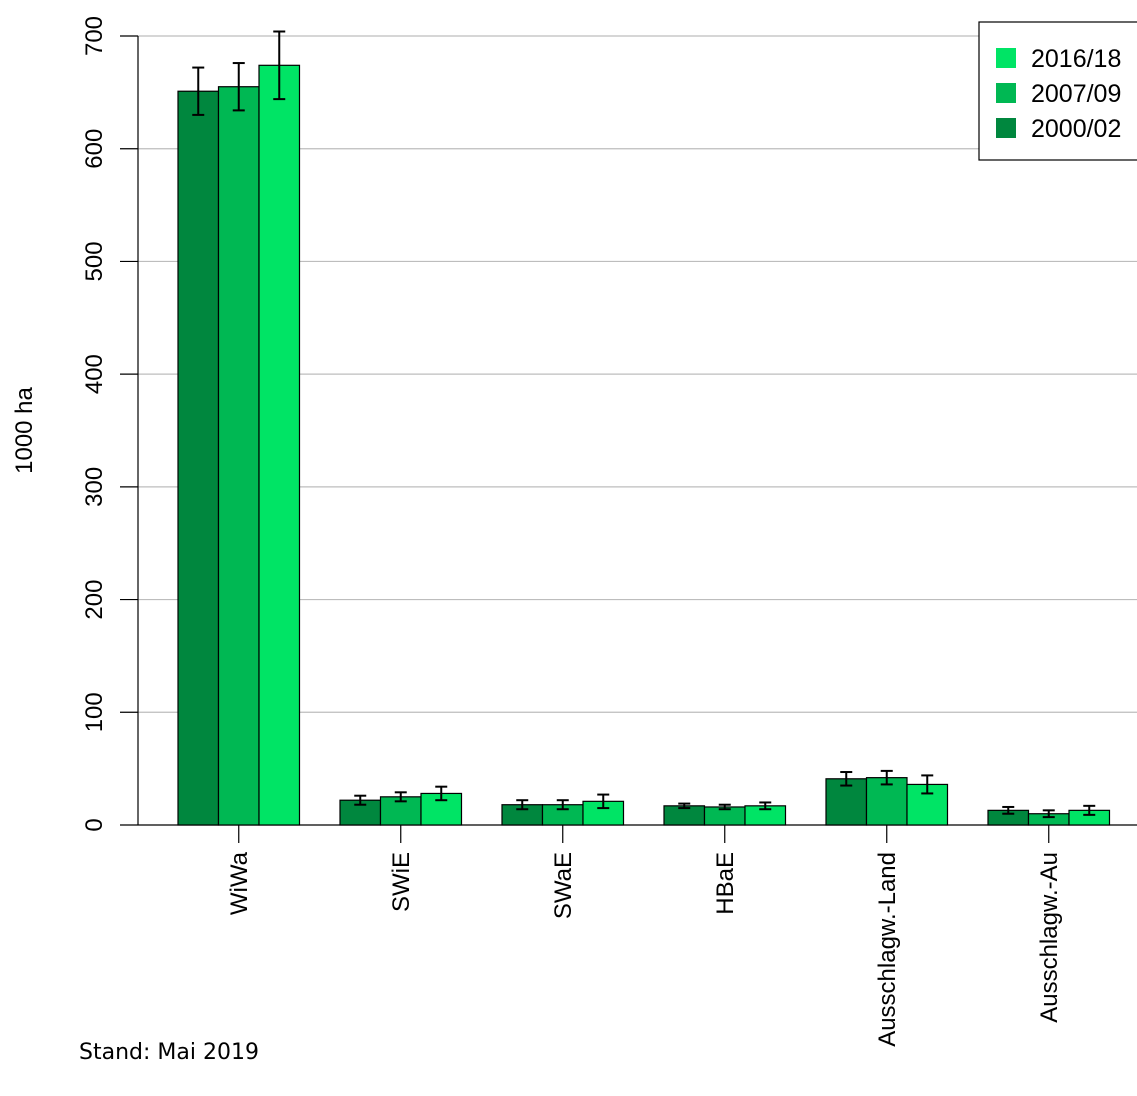 The height and width of the screenshot is (1096, 1137). I want to click on y-tick-label-200: 200, so click(94, 600).